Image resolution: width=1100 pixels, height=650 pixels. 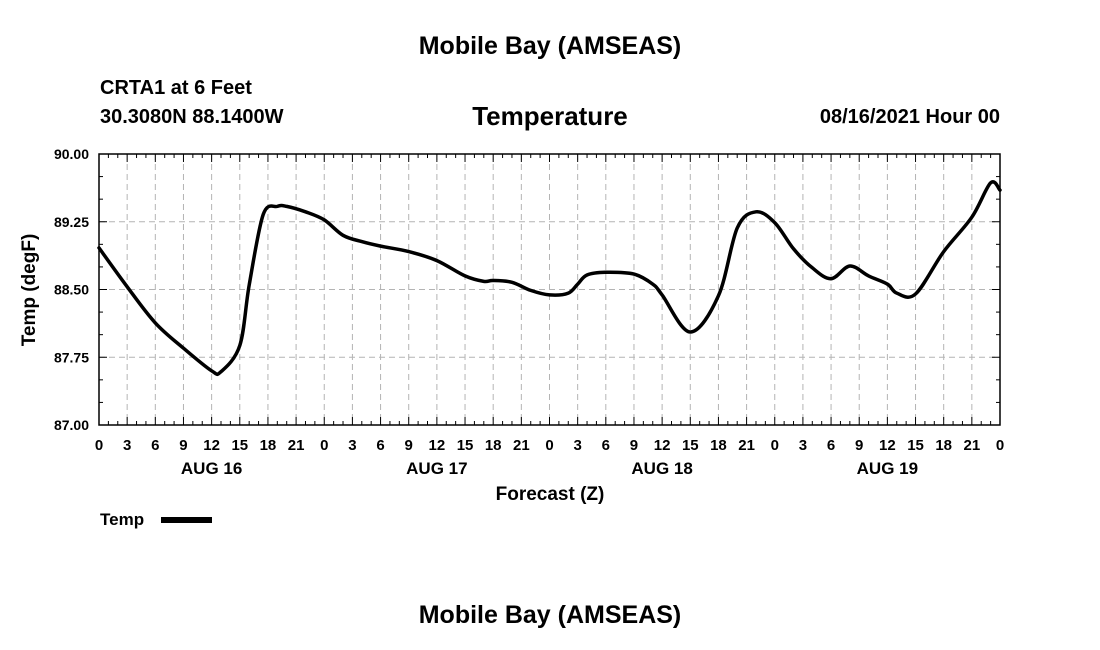 I want to click on y-tick-label: 89.25, so click(x=71, y=222).